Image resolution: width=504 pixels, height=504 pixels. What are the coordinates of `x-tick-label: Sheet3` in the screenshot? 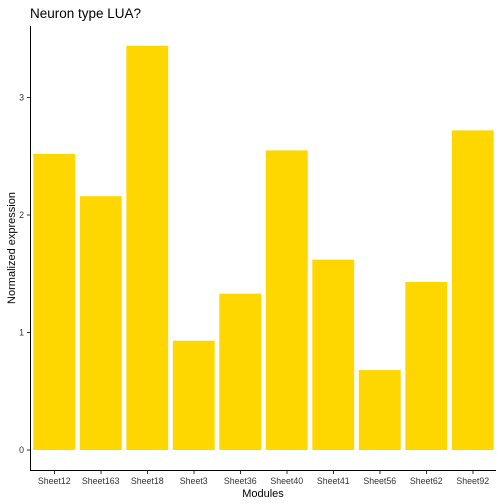 It's located at (194, 481).